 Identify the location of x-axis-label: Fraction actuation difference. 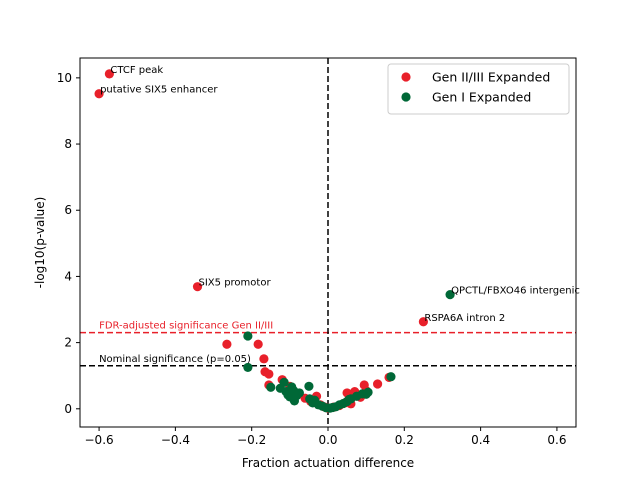
(328, 463).